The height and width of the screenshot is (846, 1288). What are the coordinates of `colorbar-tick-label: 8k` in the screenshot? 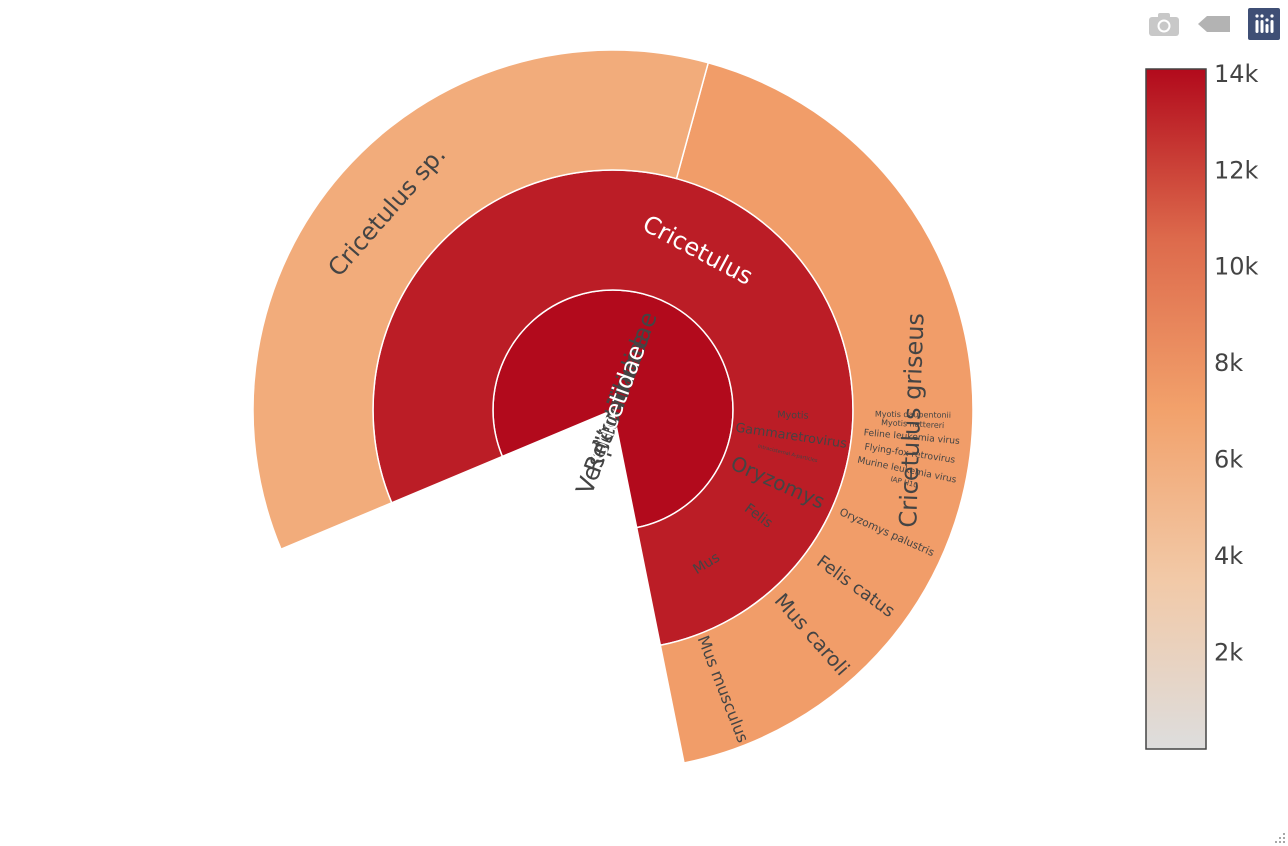 It's located at (1228, 363).